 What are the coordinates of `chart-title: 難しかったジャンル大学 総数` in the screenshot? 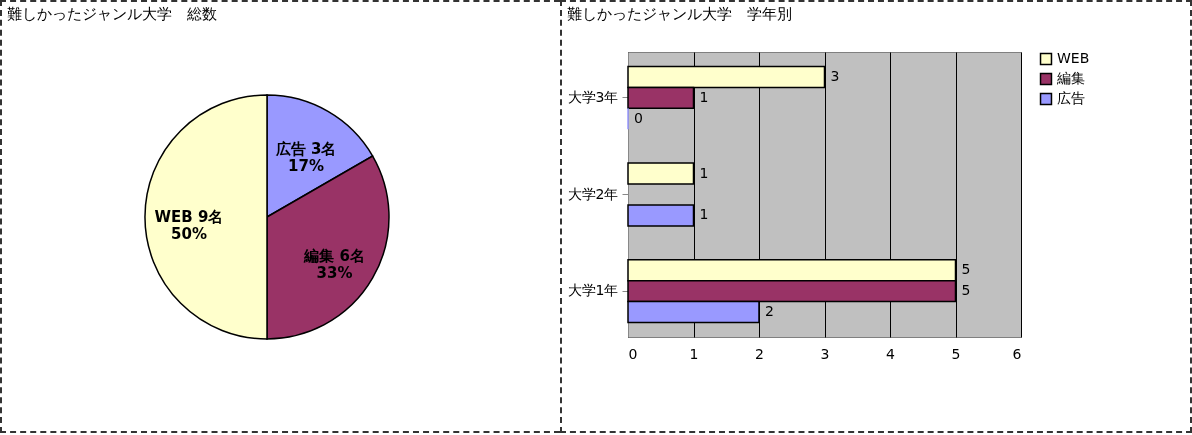 It's located at (112, 14).